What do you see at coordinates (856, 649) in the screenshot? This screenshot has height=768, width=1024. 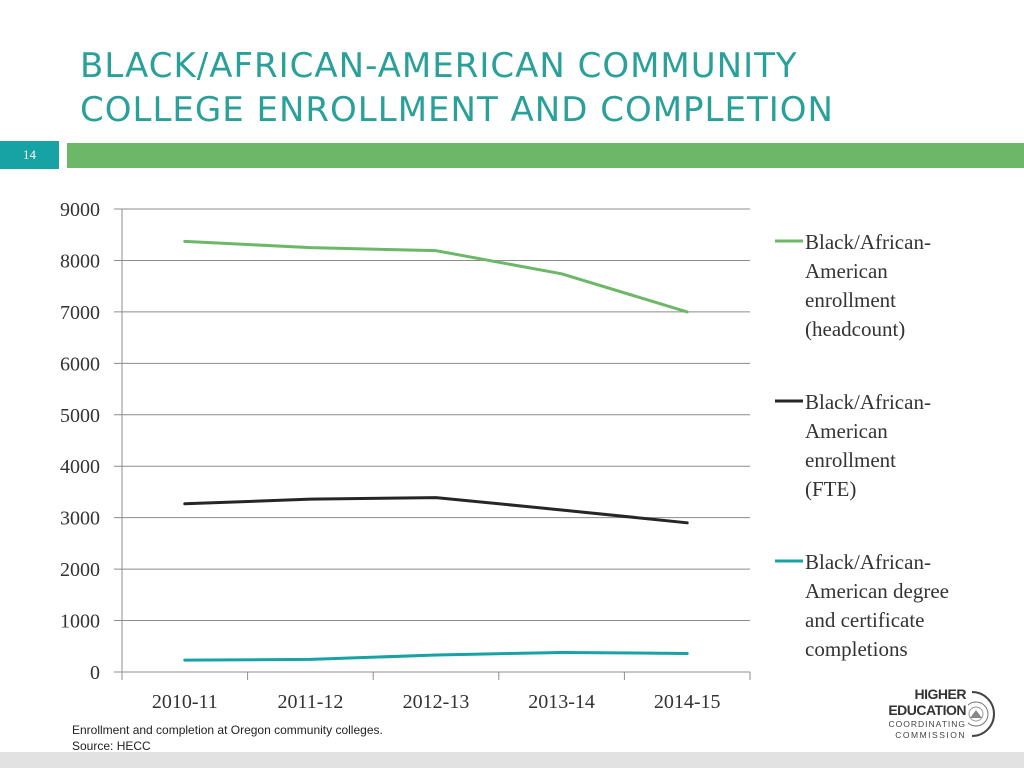 I see `legend-label-3-line-4: completions` at bounding box center [856, 649].